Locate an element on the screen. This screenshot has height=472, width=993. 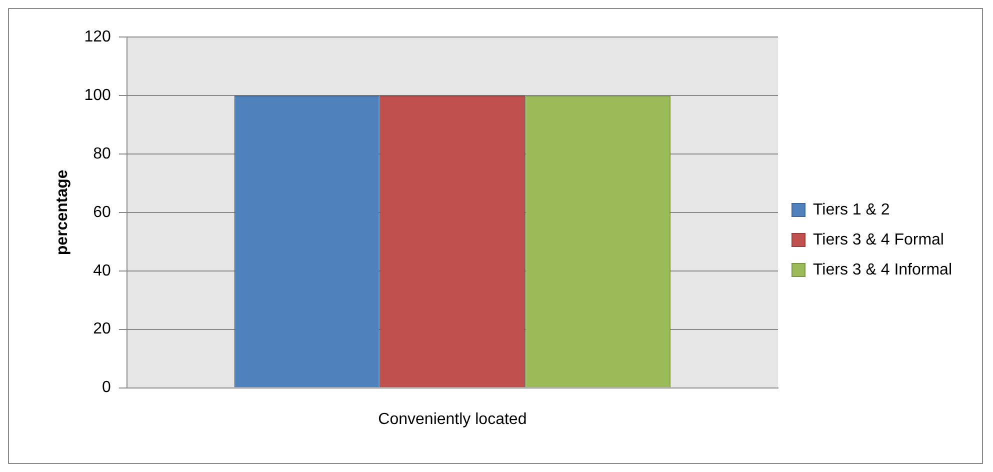
y-tick-label: 60 is located at coordinates (102, 212).